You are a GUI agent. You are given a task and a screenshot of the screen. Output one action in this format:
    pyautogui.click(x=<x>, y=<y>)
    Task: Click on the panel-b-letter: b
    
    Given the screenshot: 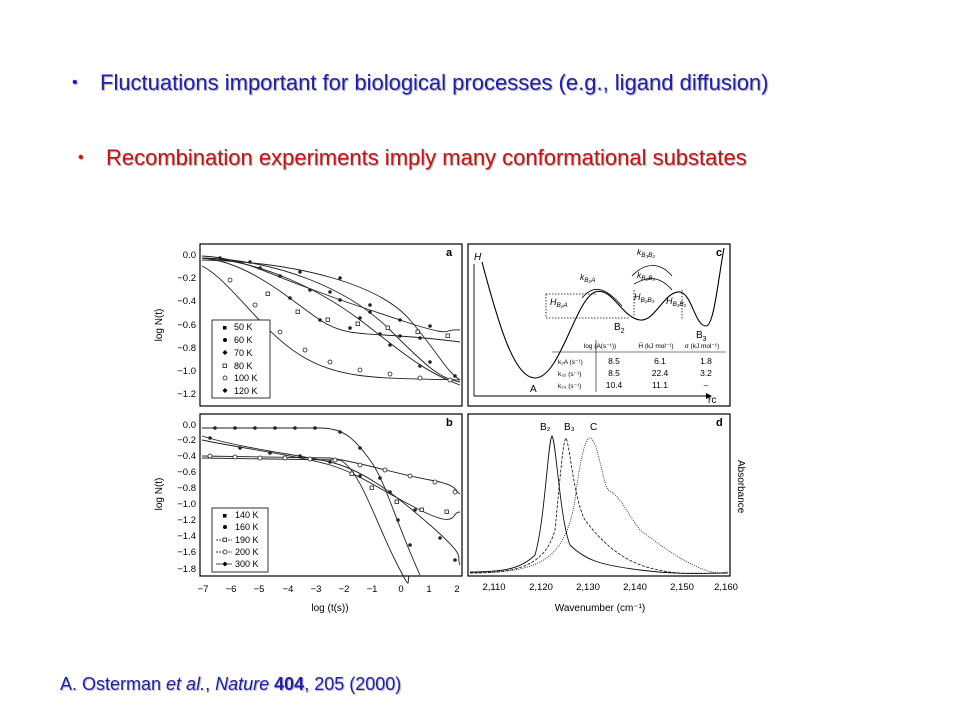 What is the action you would take?
    pyautogui.click(x=449, y=423)
    